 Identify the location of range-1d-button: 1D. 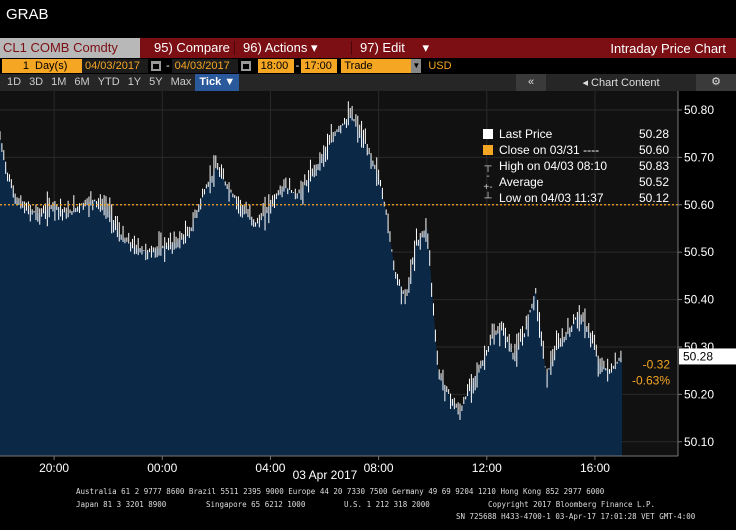
(14, 82).